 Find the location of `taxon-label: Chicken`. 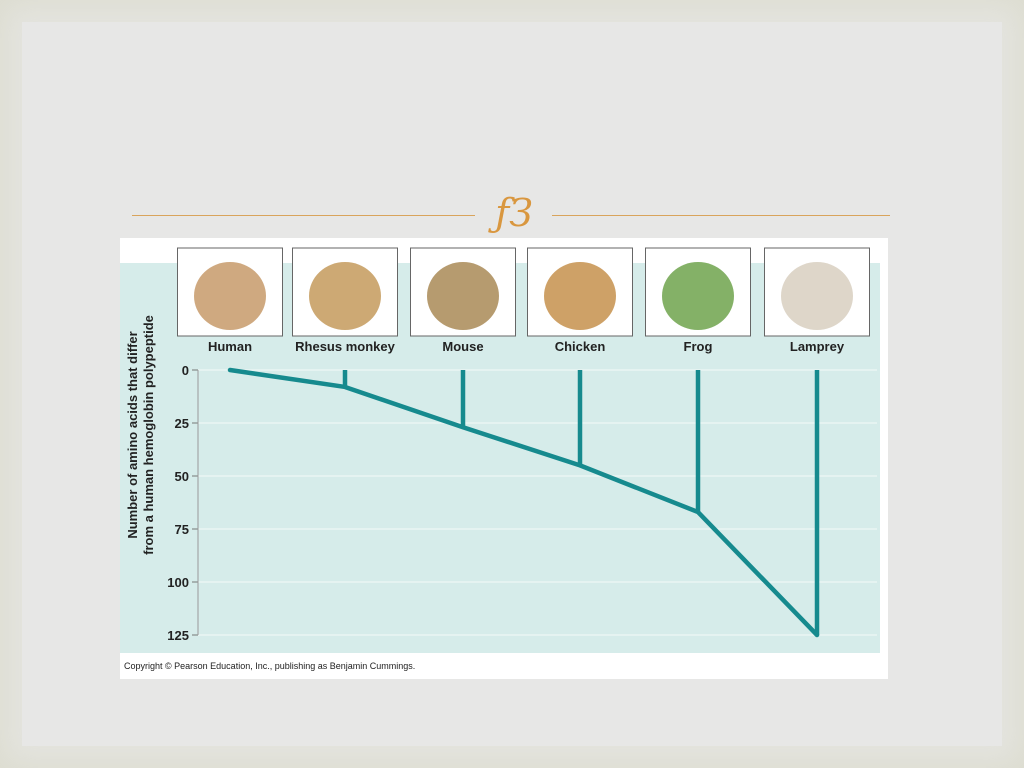

taxon-label: Chicken is located at coordinates (580, 346).